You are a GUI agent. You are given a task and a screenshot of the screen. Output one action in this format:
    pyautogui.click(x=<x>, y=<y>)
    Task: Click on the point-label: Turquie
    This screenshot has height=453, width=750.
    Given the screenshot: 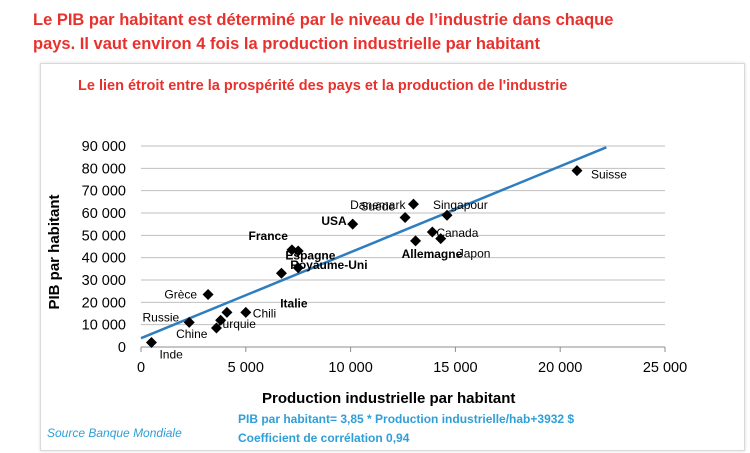 What is the action you would take?
    pyautogui.click(x=236, y=324)
    